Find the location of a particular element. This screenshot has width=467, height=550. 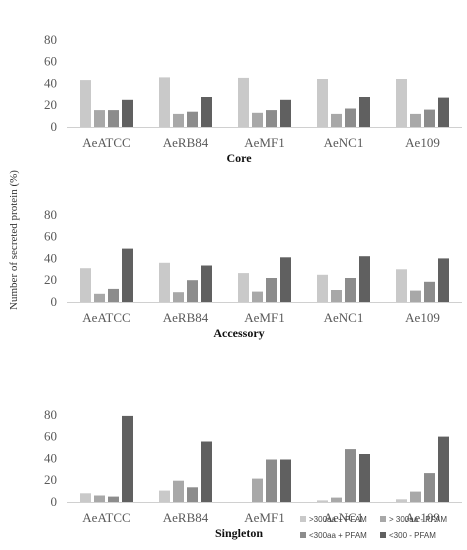

legend-item: <300aa + PFAM is located at coordinates (333, 535).